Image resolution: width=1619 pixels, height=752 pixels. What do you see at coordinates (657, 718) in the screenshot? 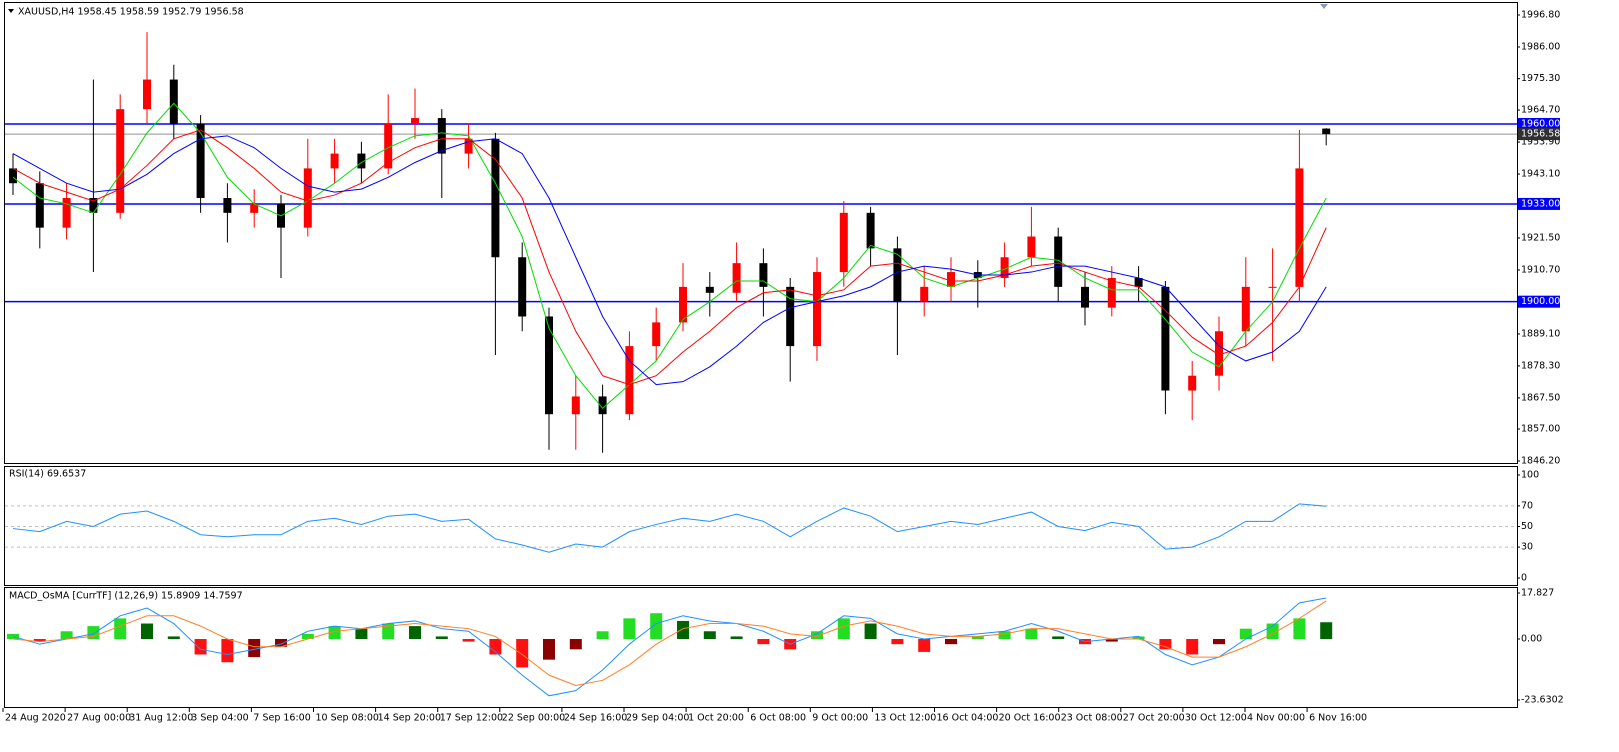
I see `x-tick-label: 29 Sep 04:00` at bounding box center [657, 718].